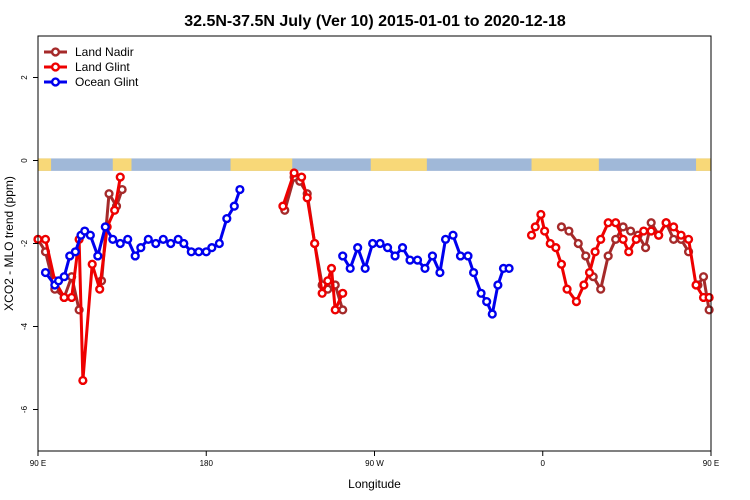  Describe the element at coordinates (38, 463) in the screenshot. I see `x-tick-label: 90 E` at that location.